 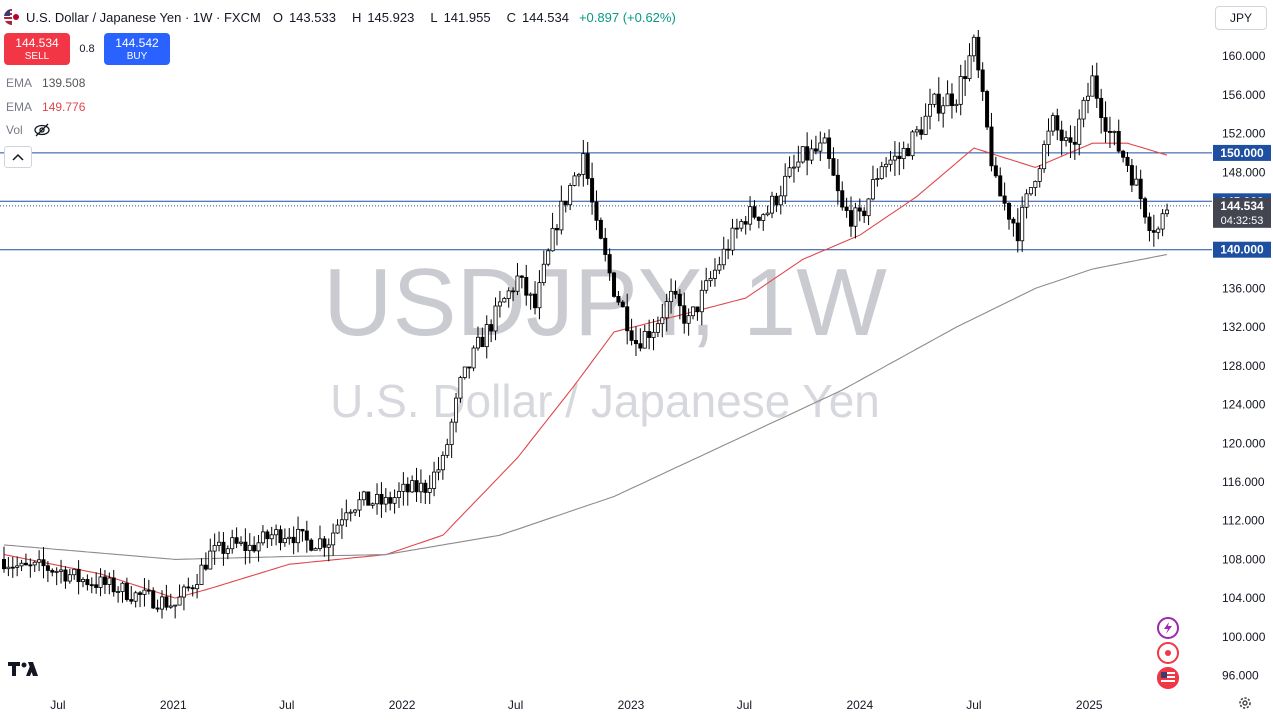 What do you see at coordinates (37, 49) in the screenshot?
I see `sell-button: 144.534 SELL` at bounding box center [37, 49].